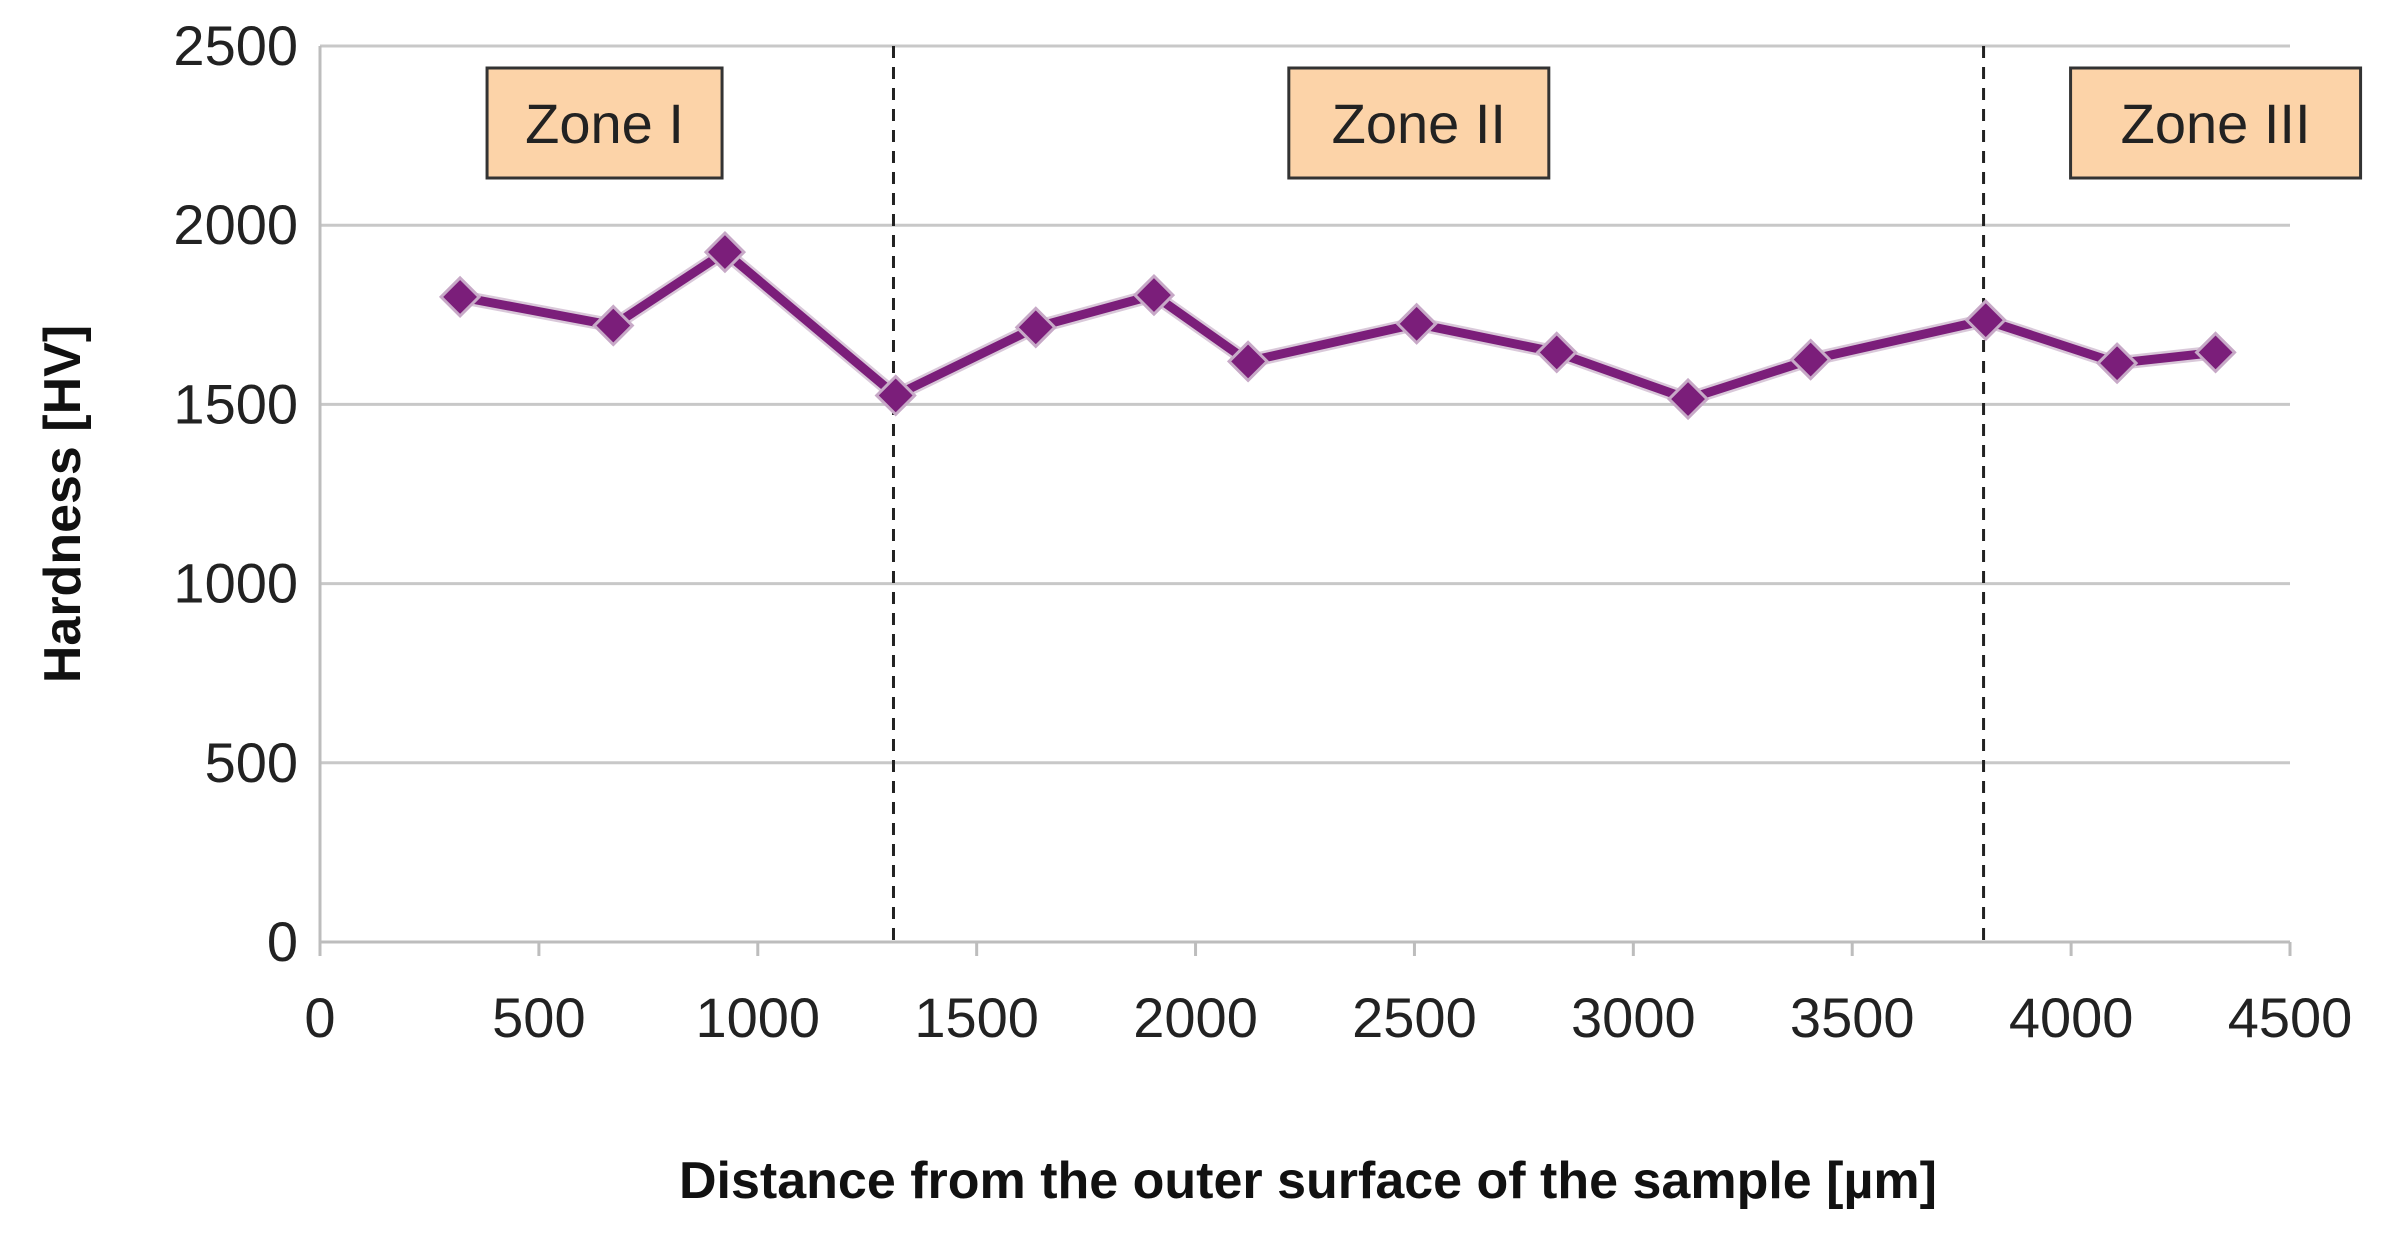 The height and width of the screenshot is (1244, 2383). I want to click on x-tick-label: 3500, so click(1852, 1017).